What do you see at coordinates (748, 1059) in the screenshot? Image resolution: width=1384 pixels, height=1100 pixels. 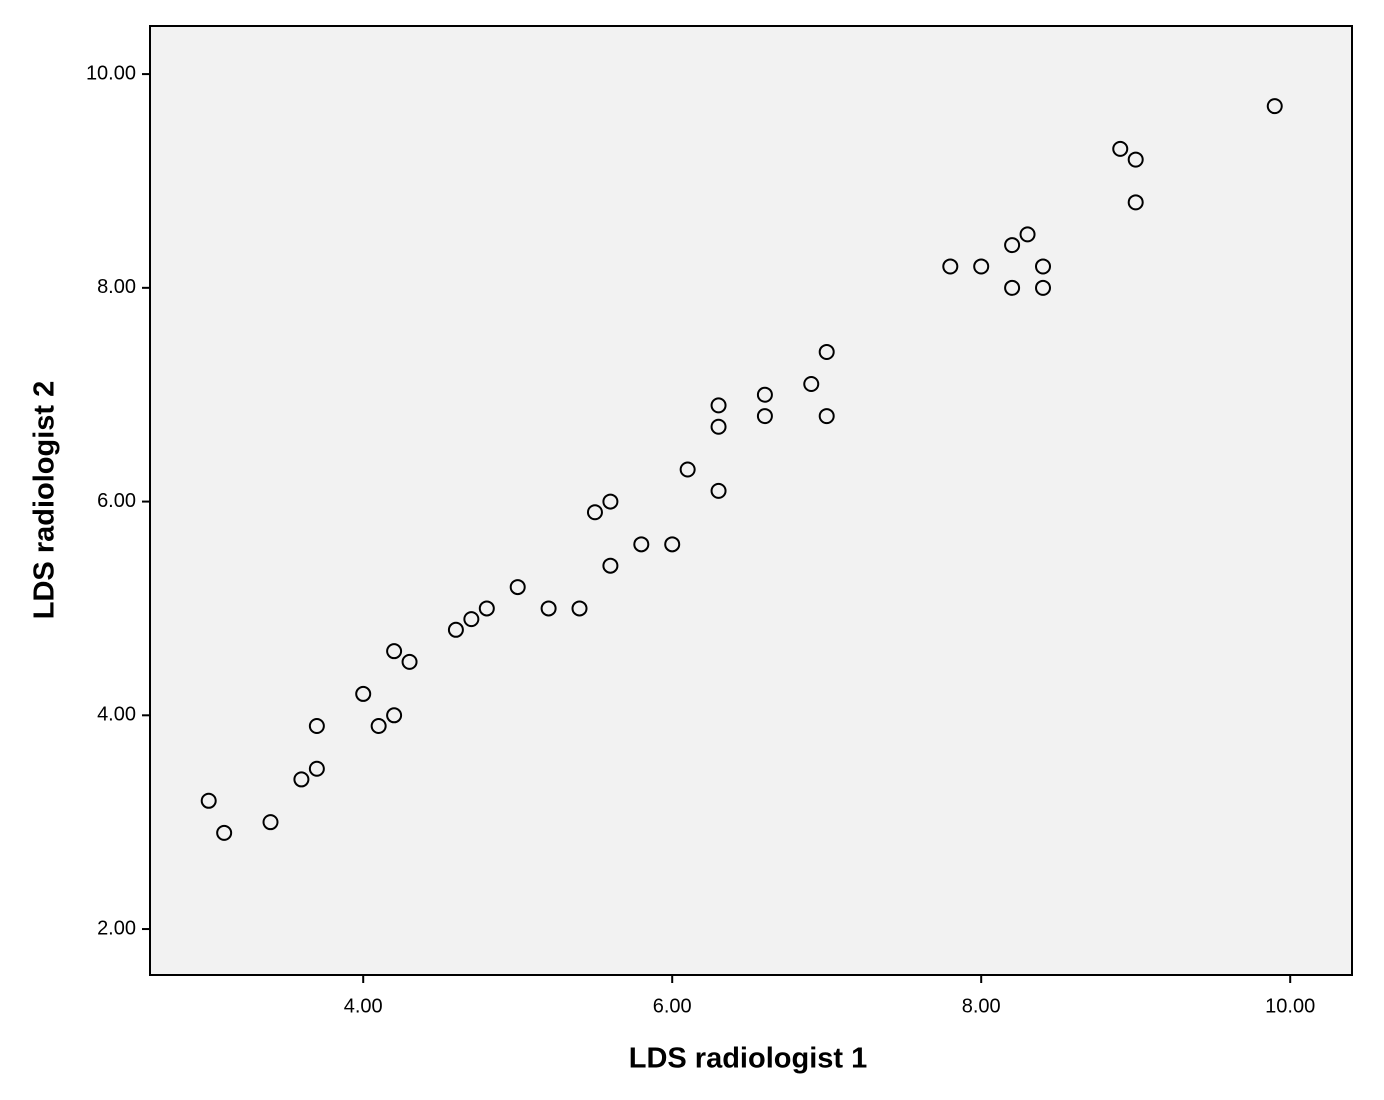 I see `x-axis-label: LDS radiologist 1` at bounding box center [748, 1059].